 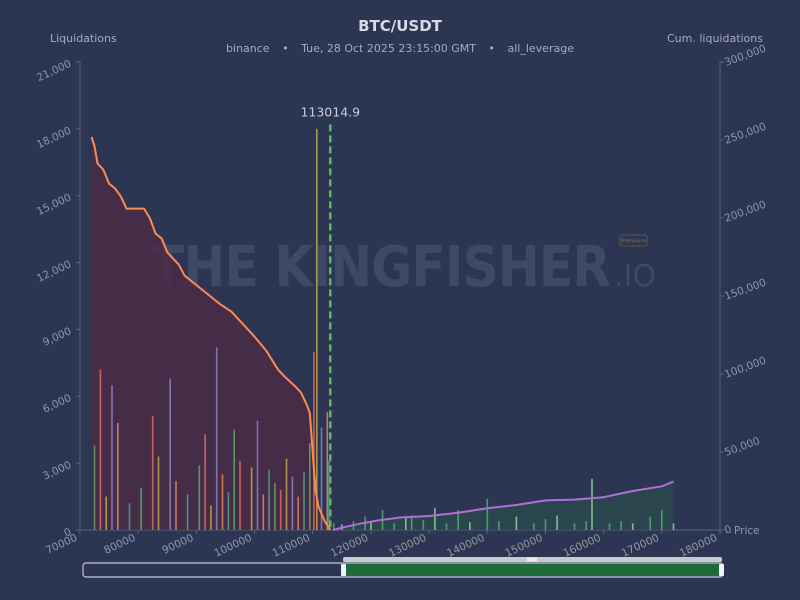 I want to click on x-axis-label: Price, so click(x=747, y=531).